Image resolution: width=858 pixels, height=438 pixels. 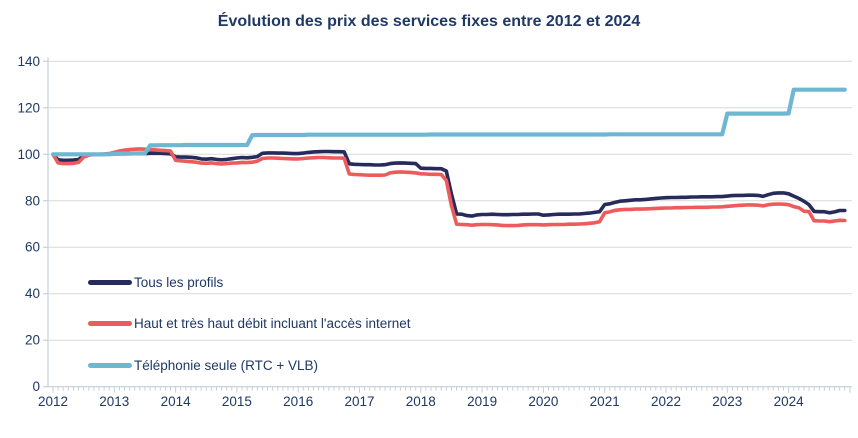 What do you see at coordinates (114, 401) in the screenshot?
I see `x-tick-label: 2013` at bounding box center [114, 401].